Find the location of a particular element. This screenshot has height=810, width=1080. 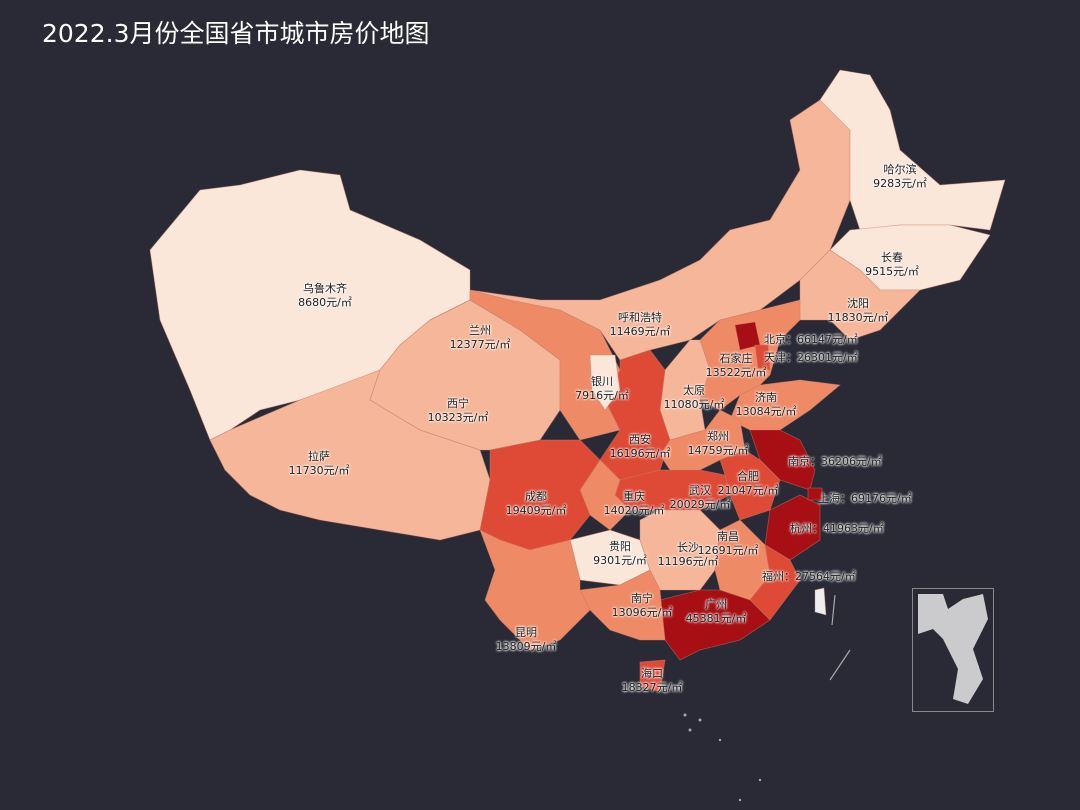

city-label: 太原 11080元/㎡ is located at coordinates (694, 398).